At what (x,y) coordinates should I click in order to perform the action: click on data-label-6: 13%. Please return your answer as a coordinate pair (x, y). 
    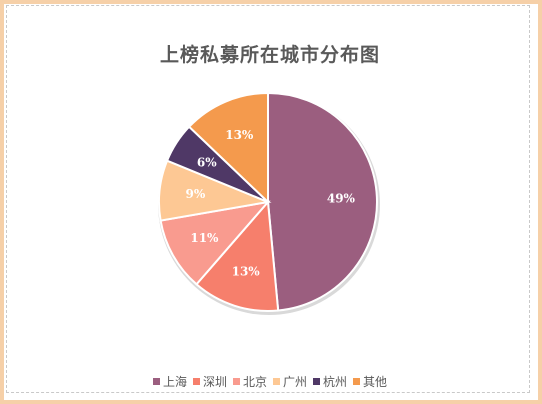
    Looking at the image, I should click on (239, 135).